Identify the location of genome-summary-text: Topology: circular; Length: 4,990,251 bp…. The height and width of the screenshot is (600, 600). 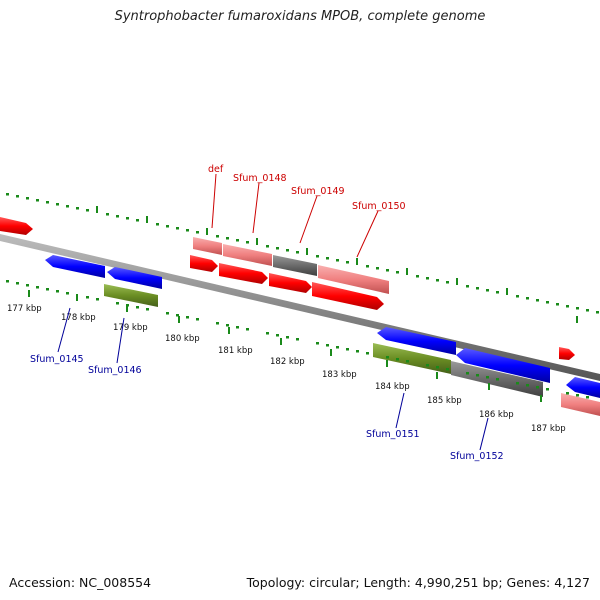
(418, 582).